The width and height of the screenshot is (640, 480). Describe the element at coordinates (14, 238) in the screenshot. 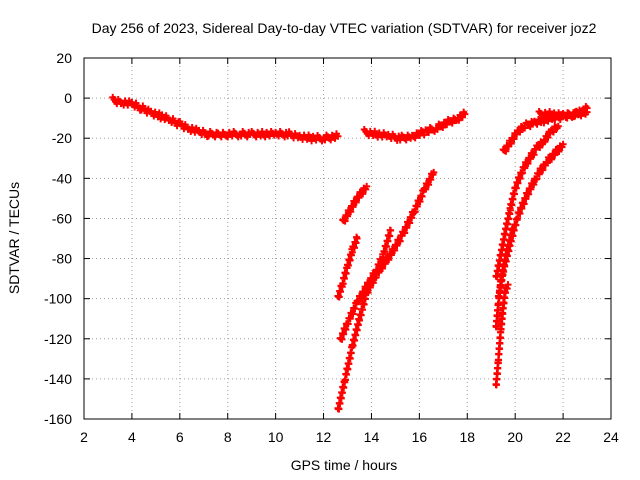

I see `y-axis-label: SDTVAR / TECUs` at that location.